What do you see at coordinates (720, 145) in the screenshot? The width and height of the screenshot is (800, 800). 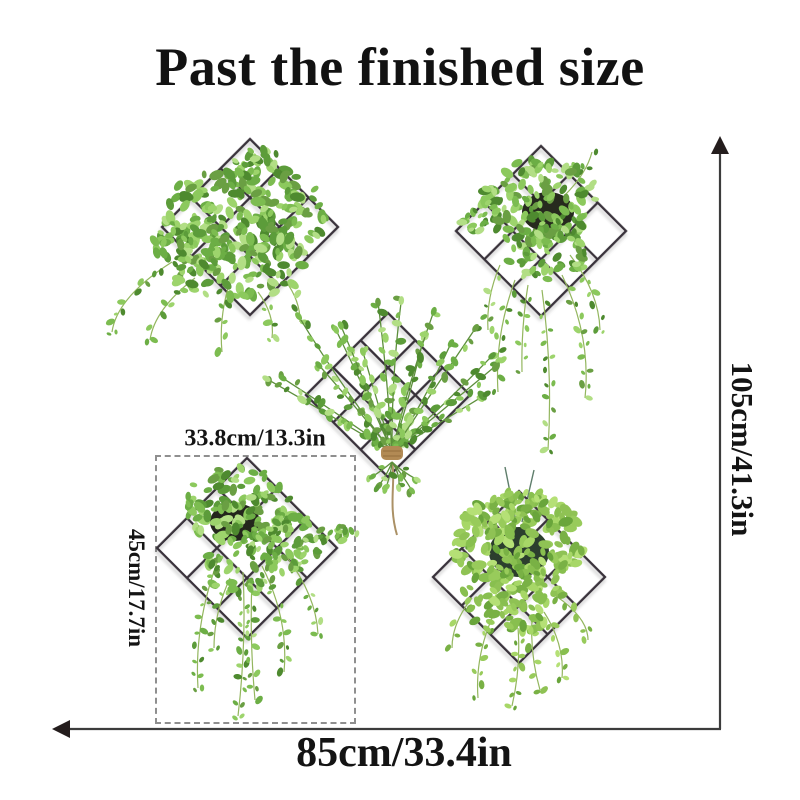 I see `up-arrowhead-icon` at bounding box center [720, 145].